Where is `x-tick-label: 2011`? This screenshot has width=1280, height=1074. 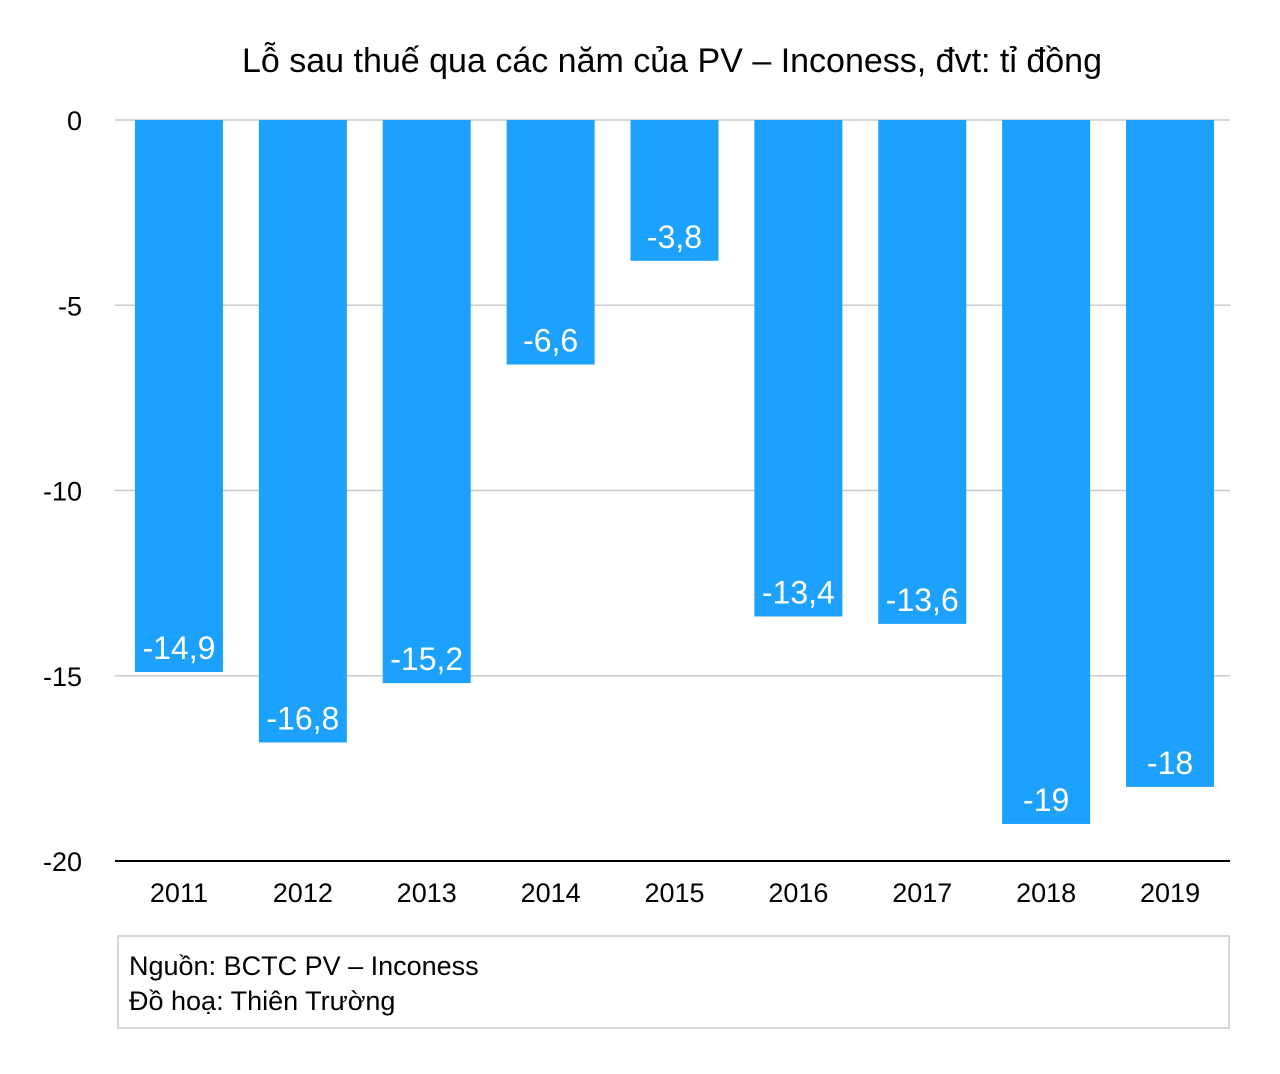 x-tick-label: 2011 is located at coordinates (179, 893).